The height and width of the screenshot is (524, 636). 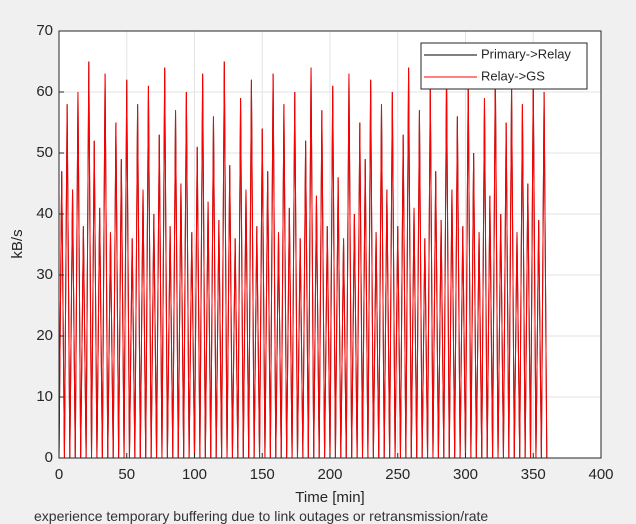 I want to click on legend-box, so click(x=504, y=66).